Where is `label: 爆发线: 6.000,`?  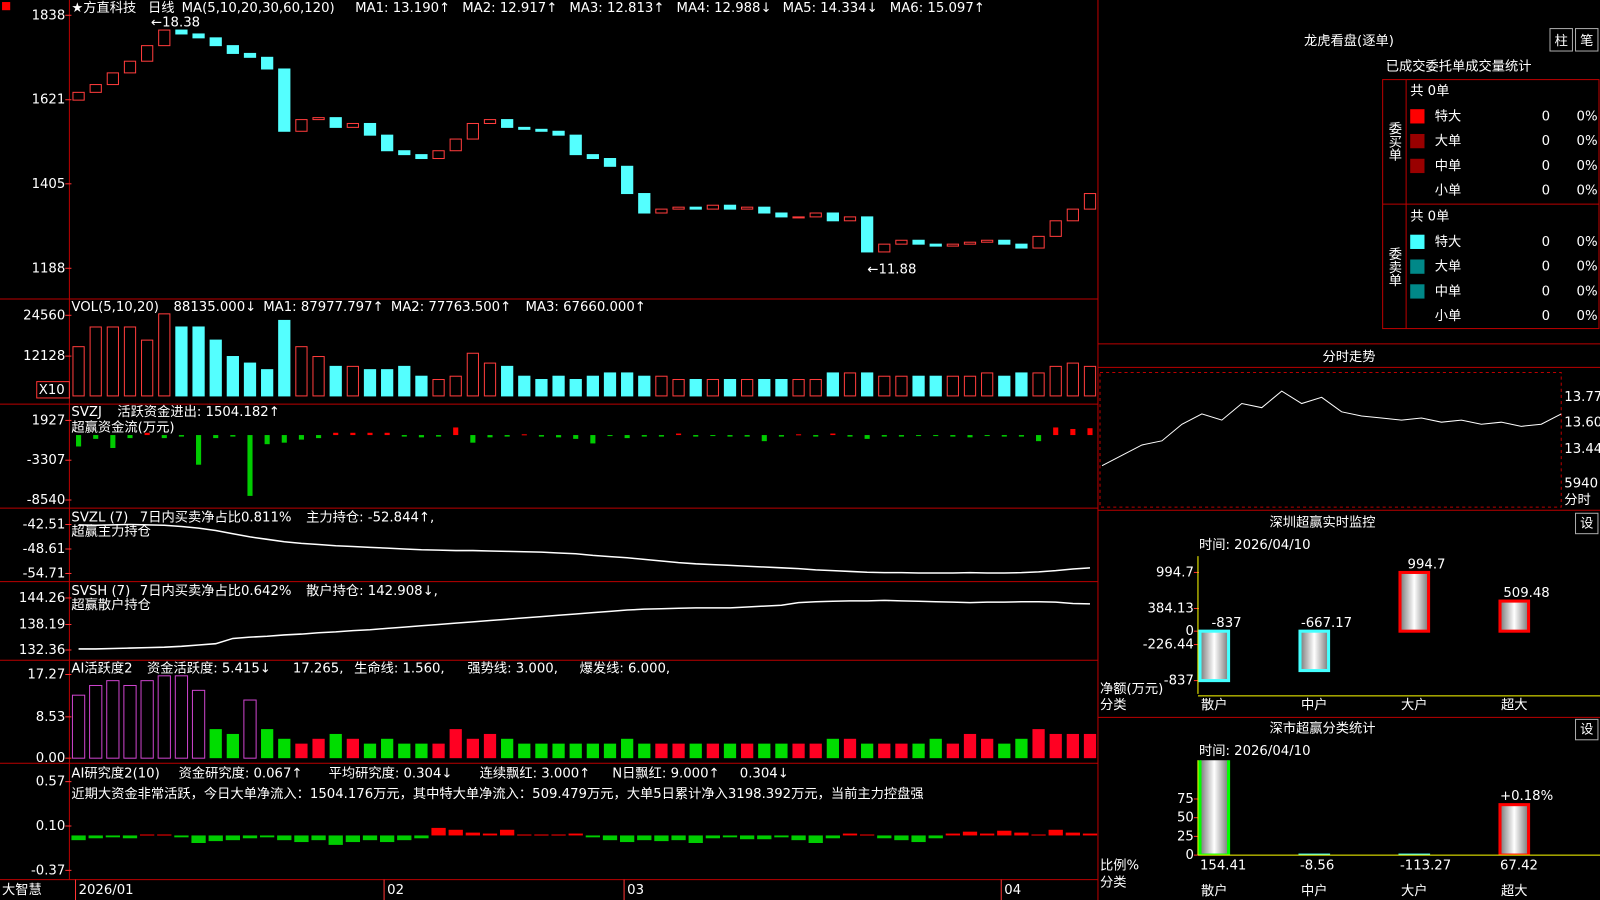
label: 爆发线: 6.000, is located at coordinates (625, 668).